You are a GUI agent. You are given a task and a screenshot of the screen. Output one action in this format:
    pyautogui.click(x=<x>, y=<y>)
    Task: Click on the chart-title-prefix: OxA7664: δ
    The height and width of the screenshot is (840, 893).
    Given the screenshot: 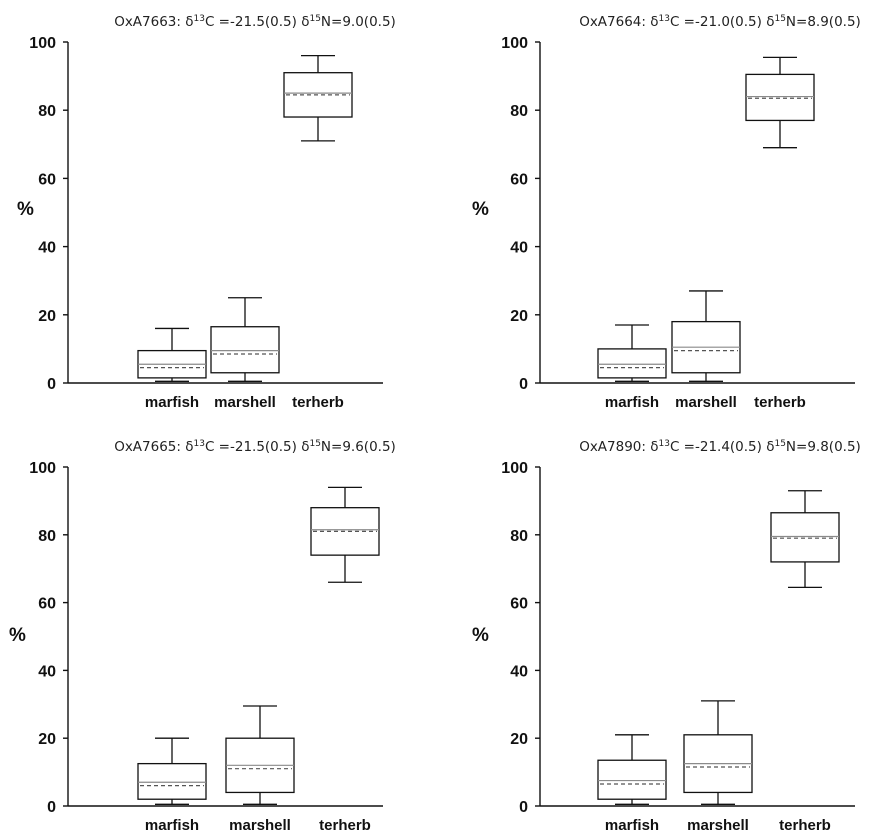 What is the action you would take?
    pyautogui.click(x=618, y=22)
    